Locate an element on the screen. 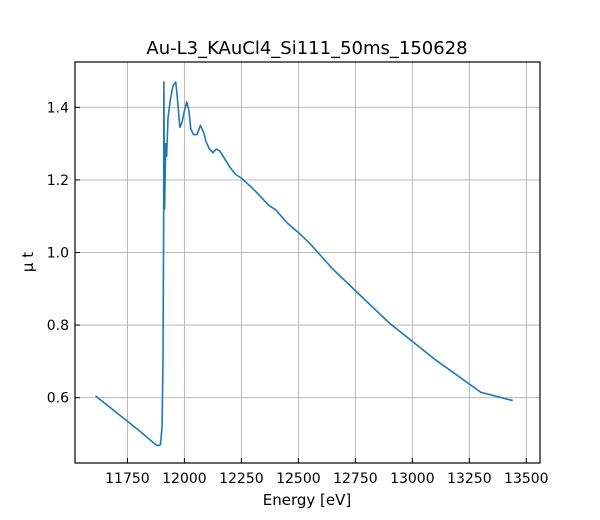  x-tick-label: 13000 is located at coordinates (412, 479).